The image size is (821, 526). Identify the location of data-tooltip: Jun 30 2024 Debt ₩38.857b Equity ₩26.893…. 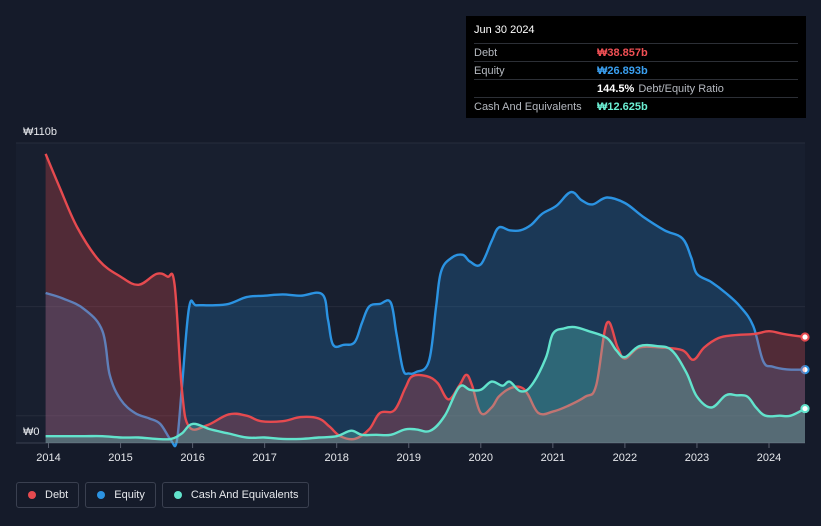
(636, 67).